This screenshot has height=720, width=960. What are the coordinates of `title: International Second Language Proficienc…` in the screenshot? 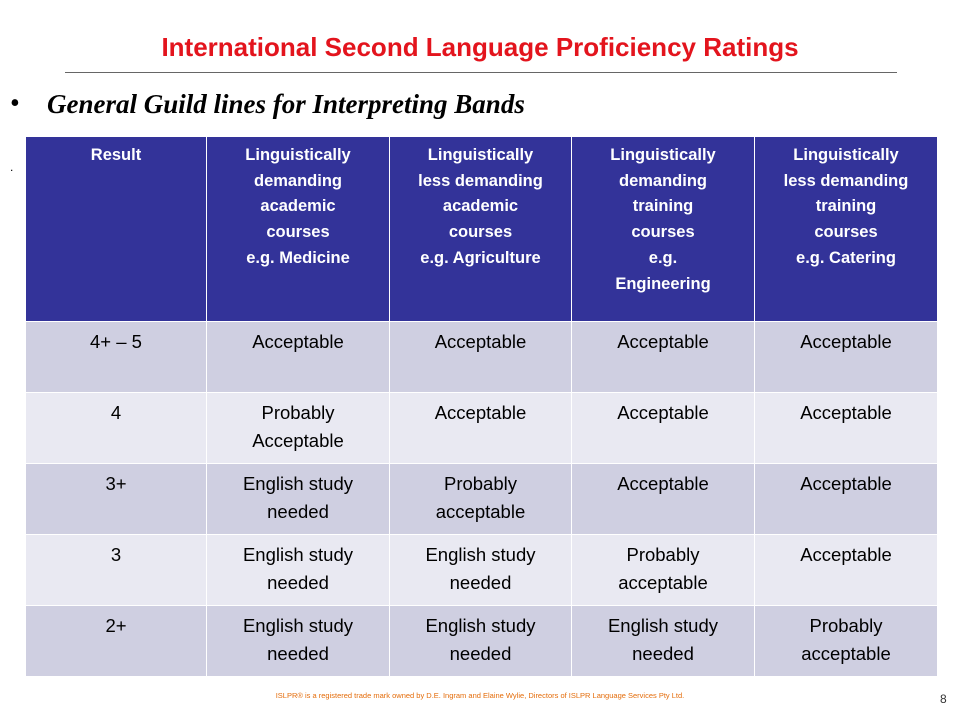 It's located at (480, 47).